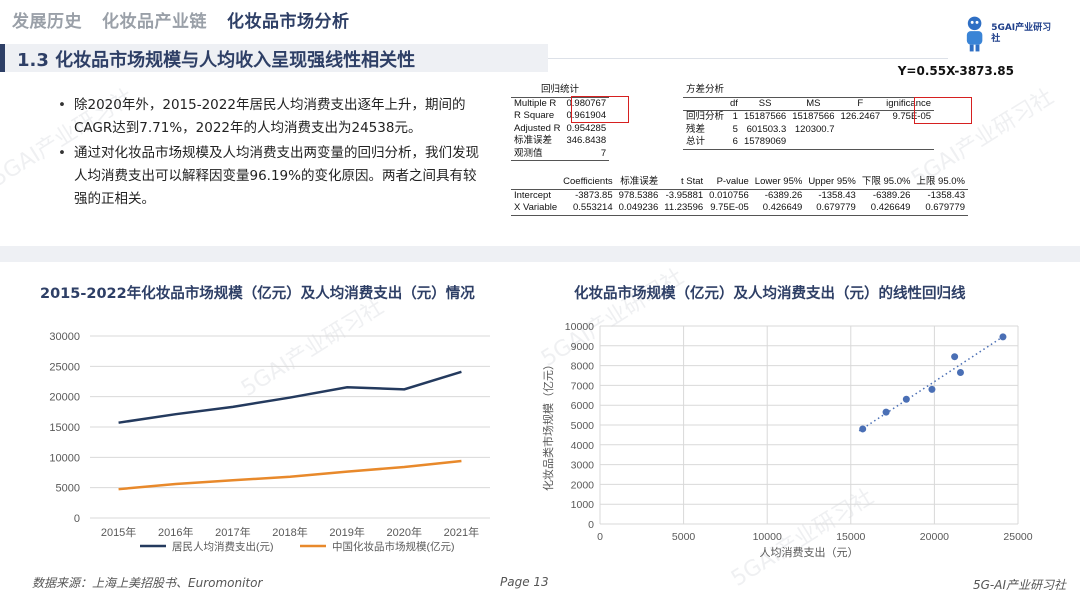 The width and height of the screenshot is (1080, 608). I want to click on x-tick-label: 0, so click(600, 537).